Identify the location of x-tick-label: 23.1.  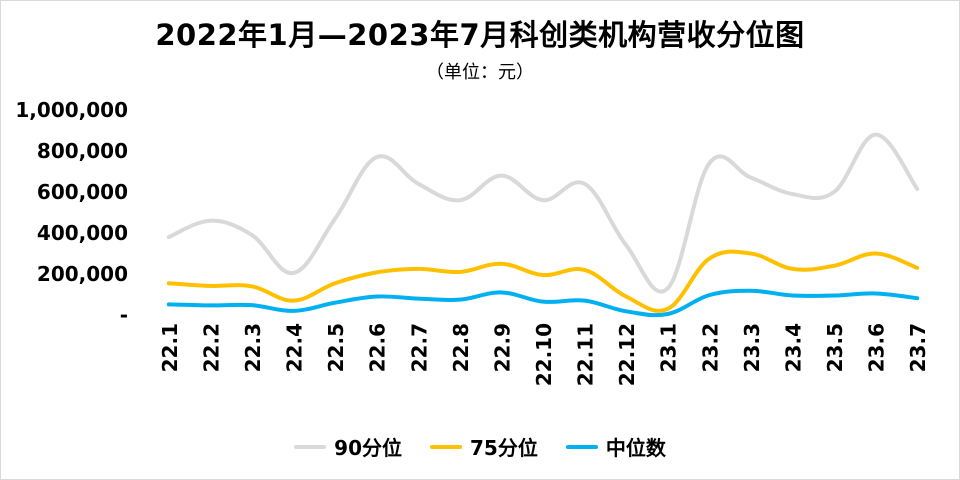
(669, 347).